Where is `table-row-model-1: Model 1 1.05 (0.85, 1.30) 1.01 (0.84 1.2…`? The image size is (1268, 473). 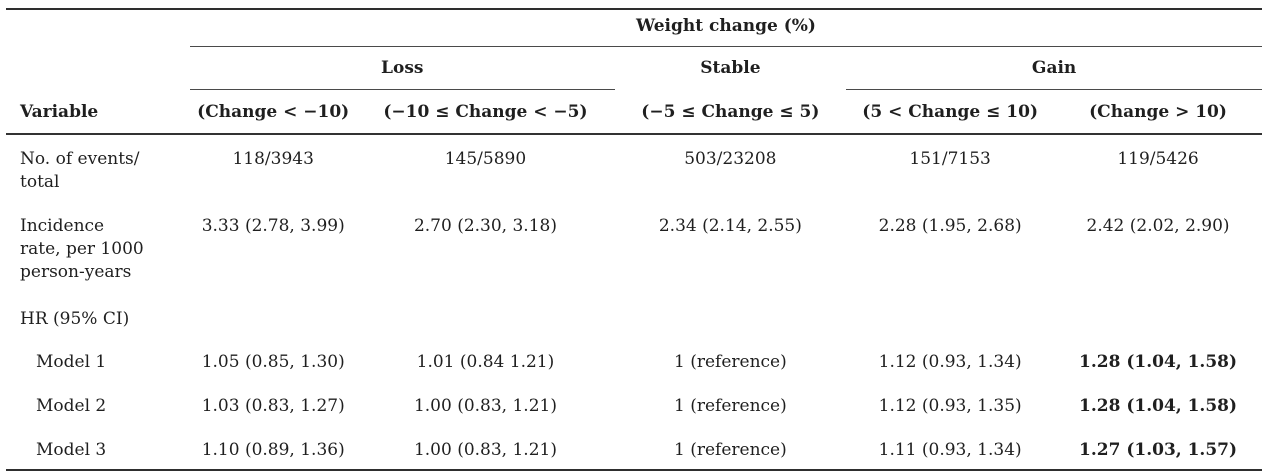
table-row-model-1: Model 1 1.05 (0.85, 1.30) 1.01 (0.84 1.2… is located at coordinates (634, 359).